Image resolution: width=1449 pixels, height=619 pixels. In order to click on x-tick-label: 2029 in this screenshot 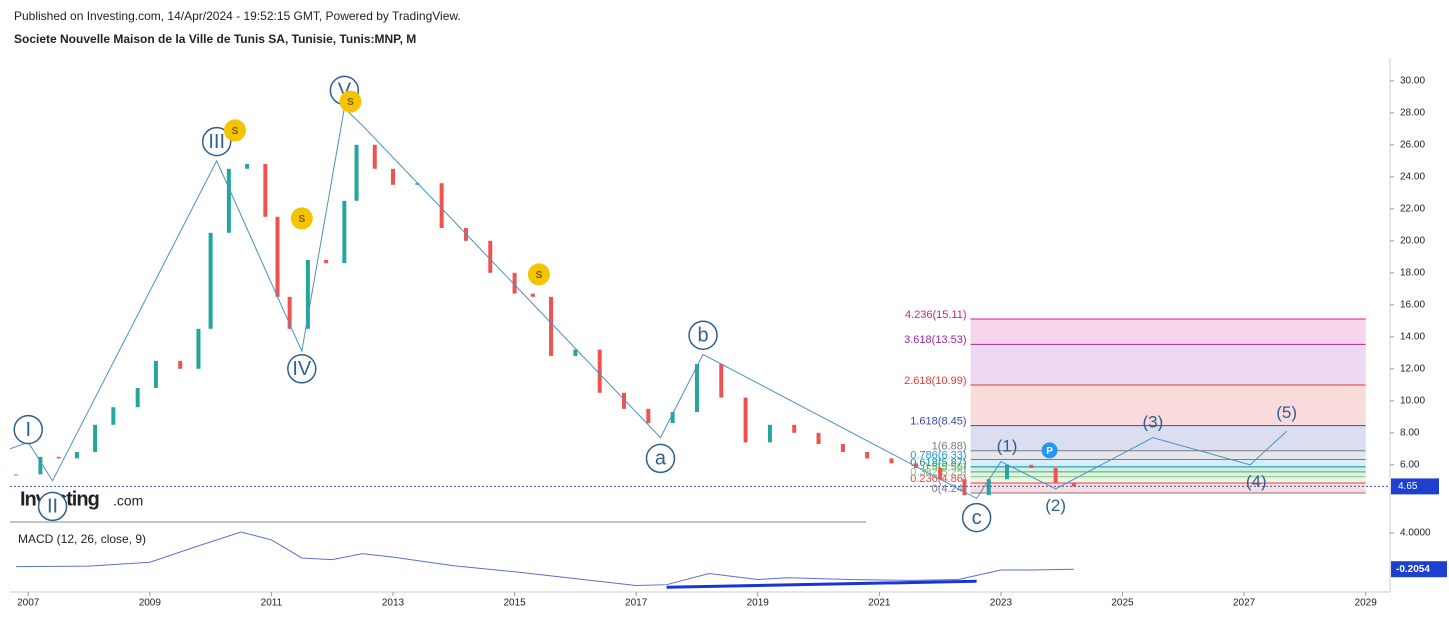, I will do `click(1366, 603)`.